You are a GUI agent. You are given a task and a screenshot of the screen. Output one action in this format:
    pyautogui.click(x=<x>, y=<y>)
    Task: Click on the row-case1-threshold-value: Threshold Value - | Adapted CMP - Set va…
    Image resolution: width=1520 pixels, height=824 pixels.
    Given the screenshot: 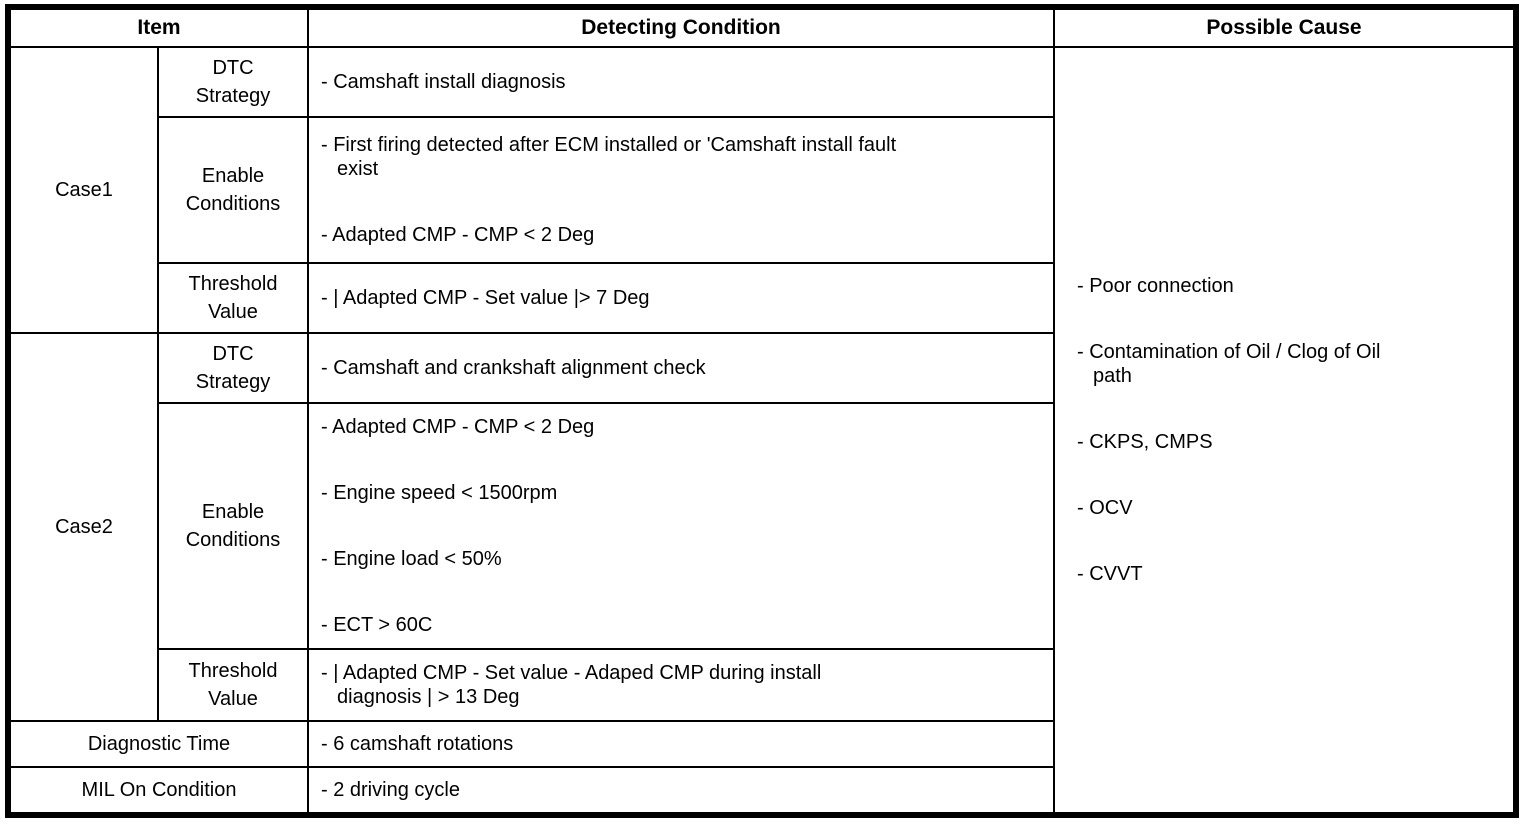 What is the action you would take?
    pyautogui.click(x=762, y=298)
    